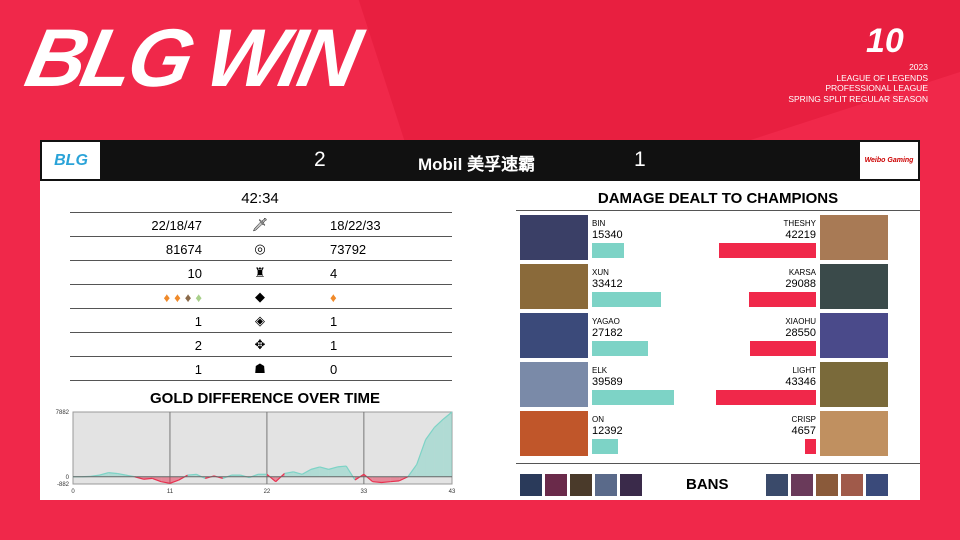 The height and width of the screenshot is (540, 960). I want to click on stat-row: 22/18/47 🗡 18/22/33, so click(261, 224).